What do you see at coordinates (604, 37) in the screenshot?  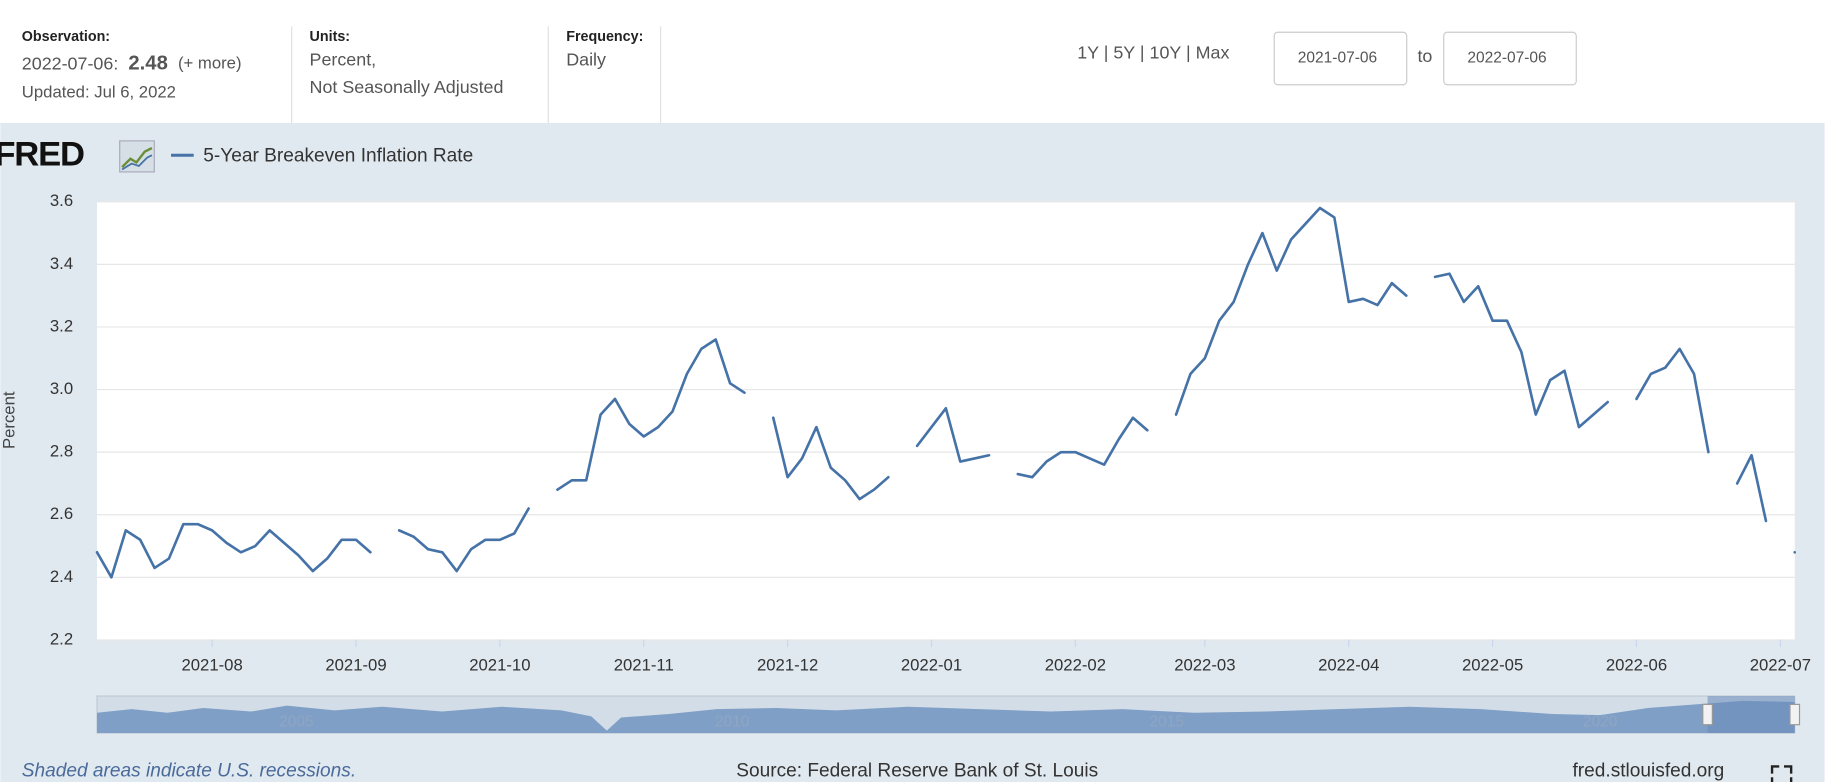 I see `frequency-label: Frequency:` at bounding box center [604, 37].